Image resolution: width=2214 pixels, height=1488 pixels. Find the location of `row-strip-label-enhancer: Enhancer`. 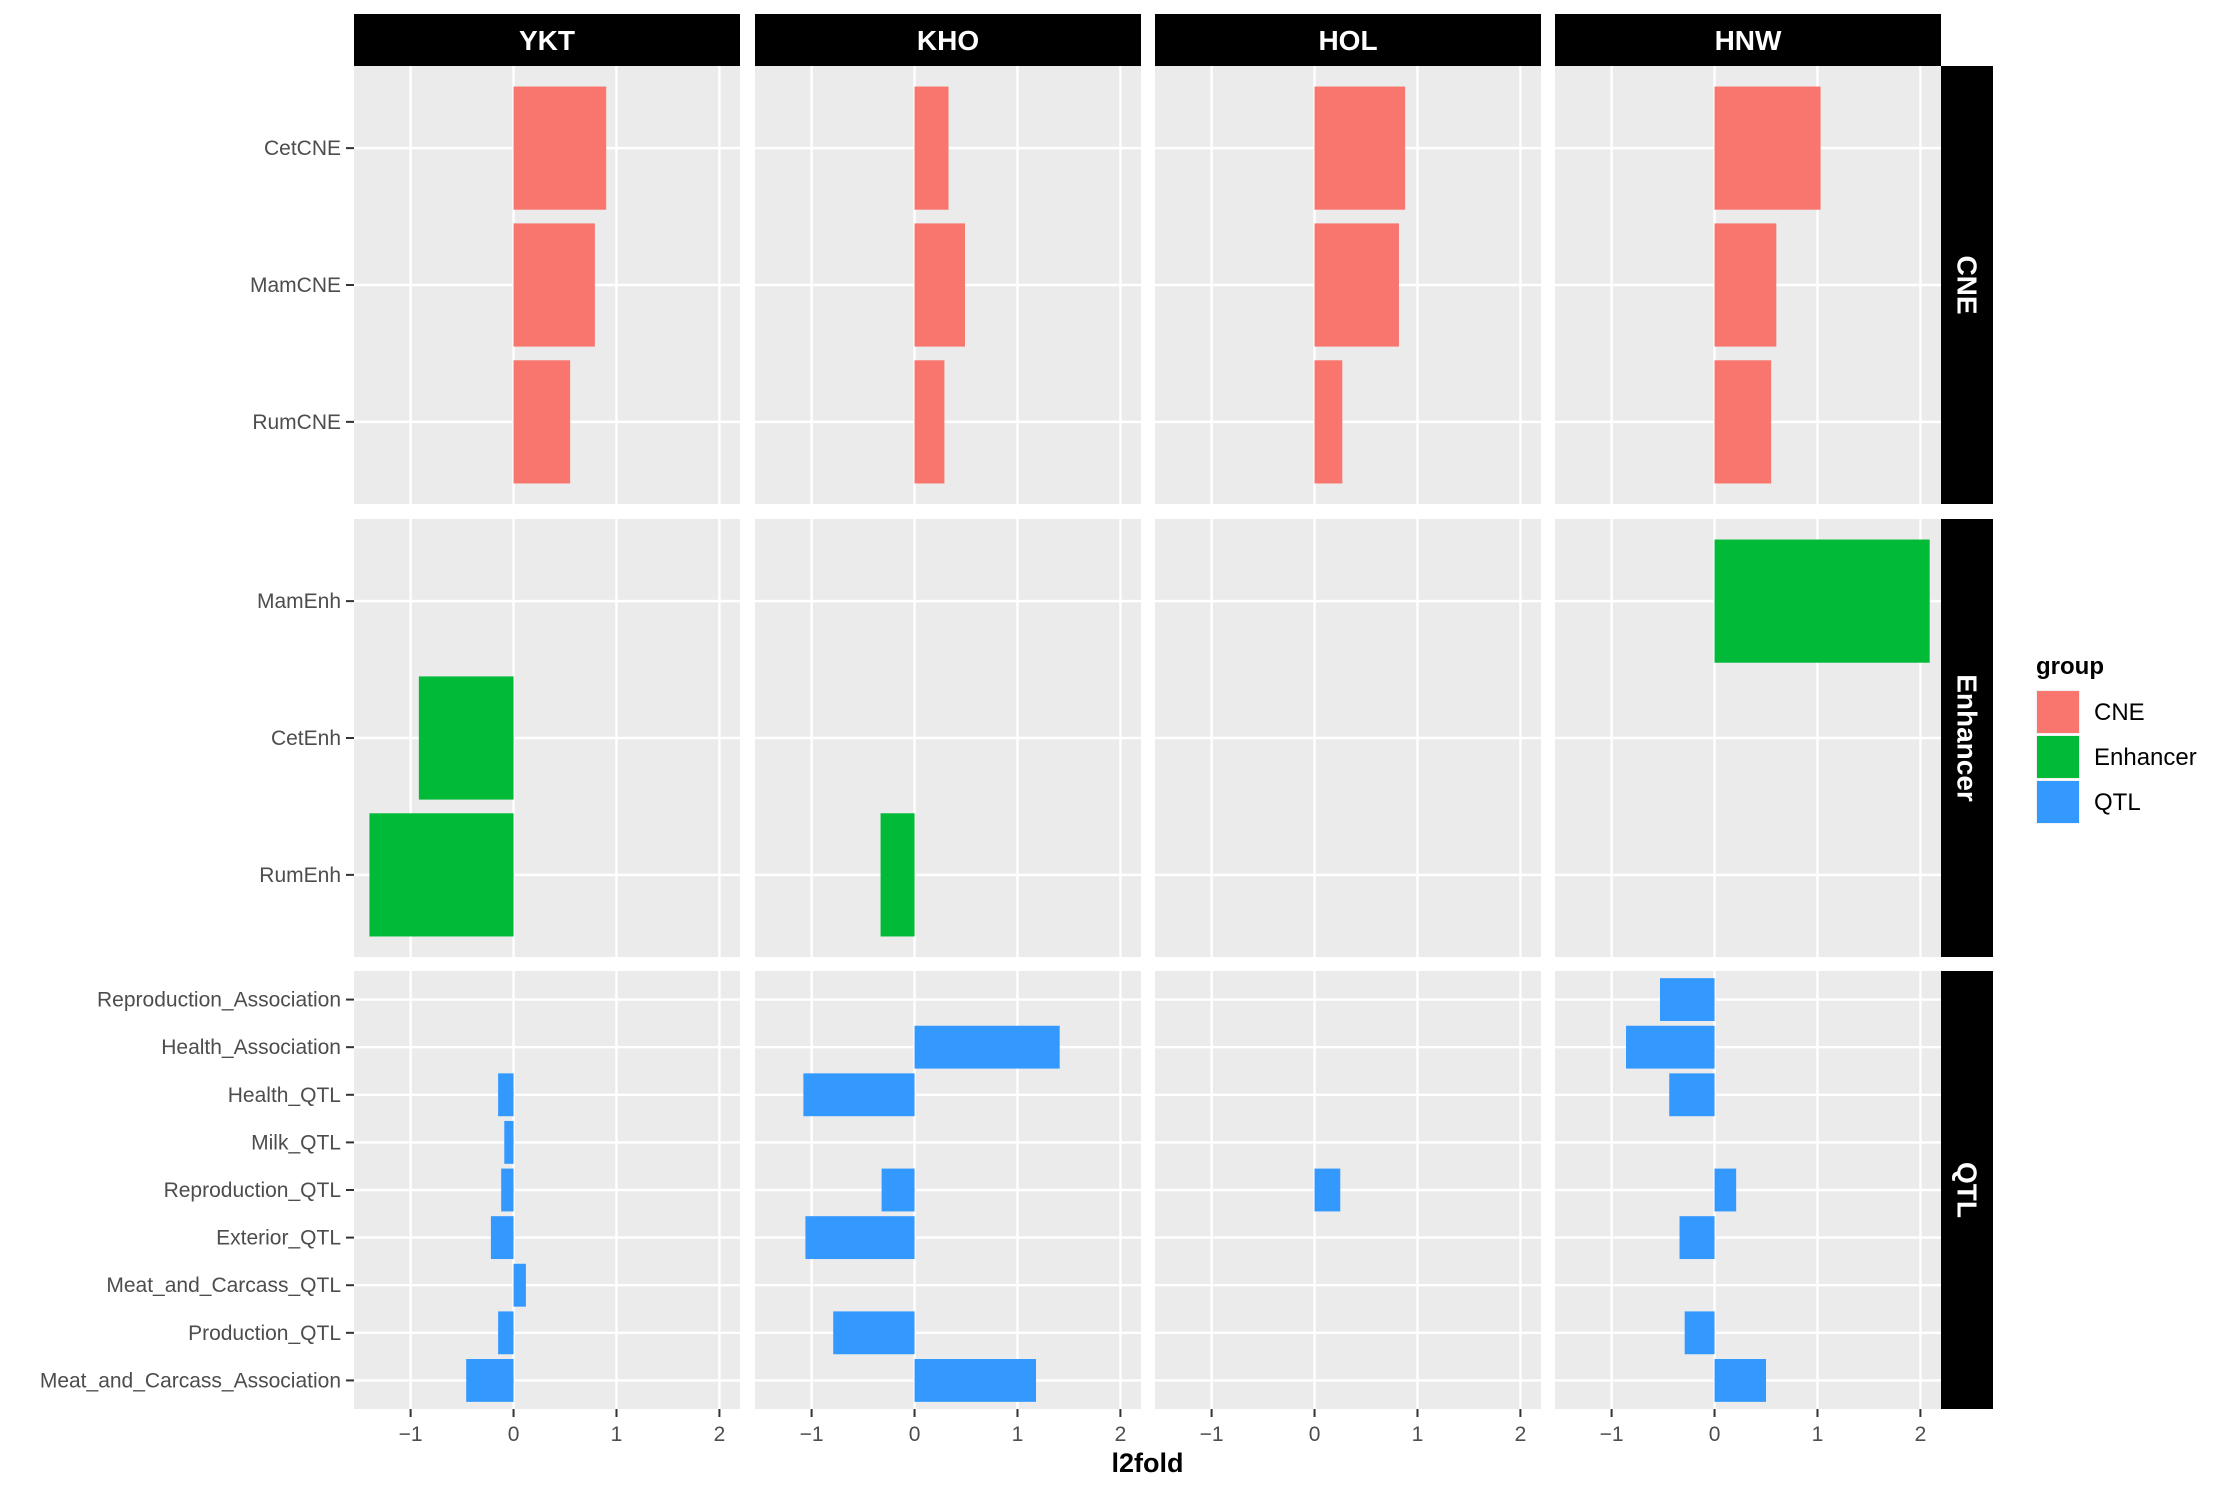

row-strip-label-enhancer: Enhancer is located at coordinates (1967, 738).